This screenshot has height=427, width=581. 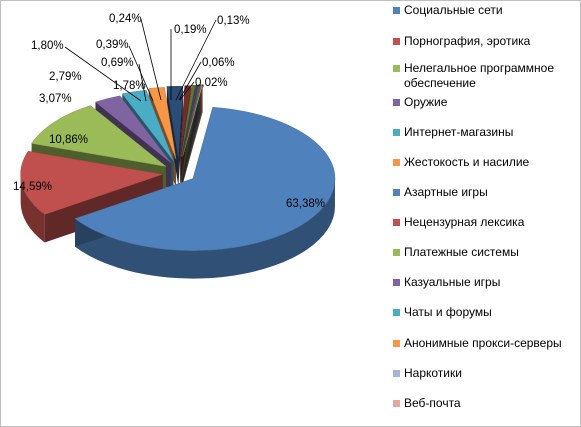 What do you see at coordinates (484, 373) in the screenshot?
I see `legend-item: Наркотики` at bounding box center [484, 373].